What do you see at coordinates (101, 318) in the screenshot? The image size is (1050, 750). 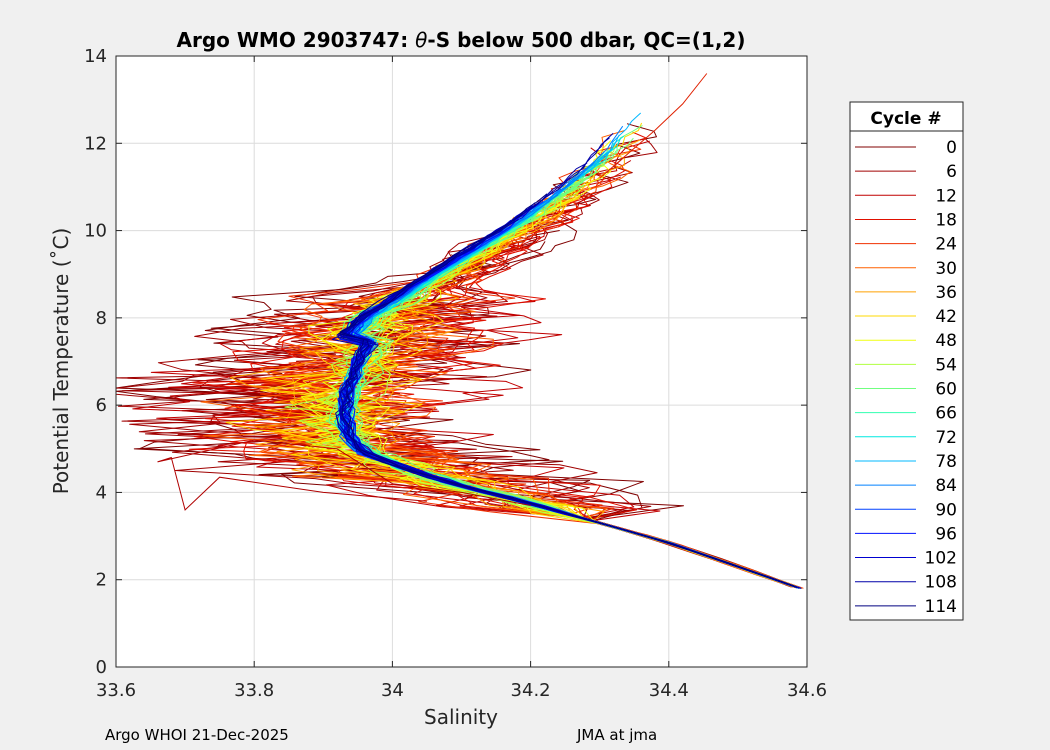 I see `y-tick-label: 8` at bounding box center [101, 318].